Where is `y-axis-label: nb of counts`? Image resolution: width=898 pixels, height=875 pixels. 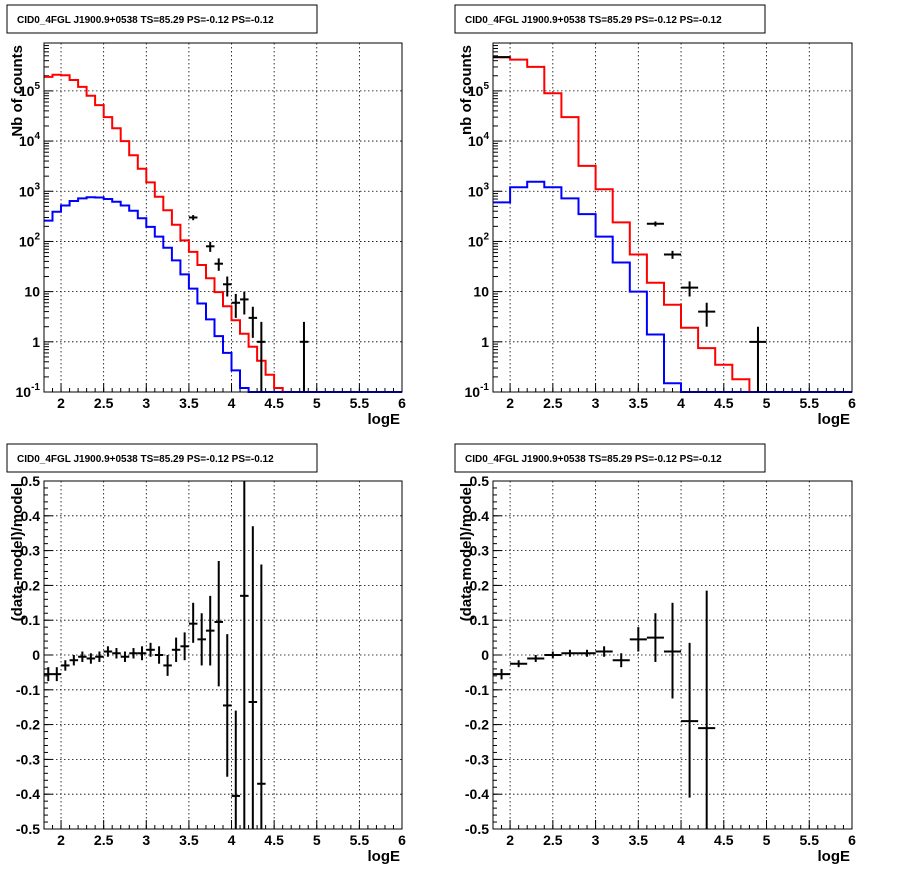 y-axis-label: nb of counts is located at coordinates (466, 90).